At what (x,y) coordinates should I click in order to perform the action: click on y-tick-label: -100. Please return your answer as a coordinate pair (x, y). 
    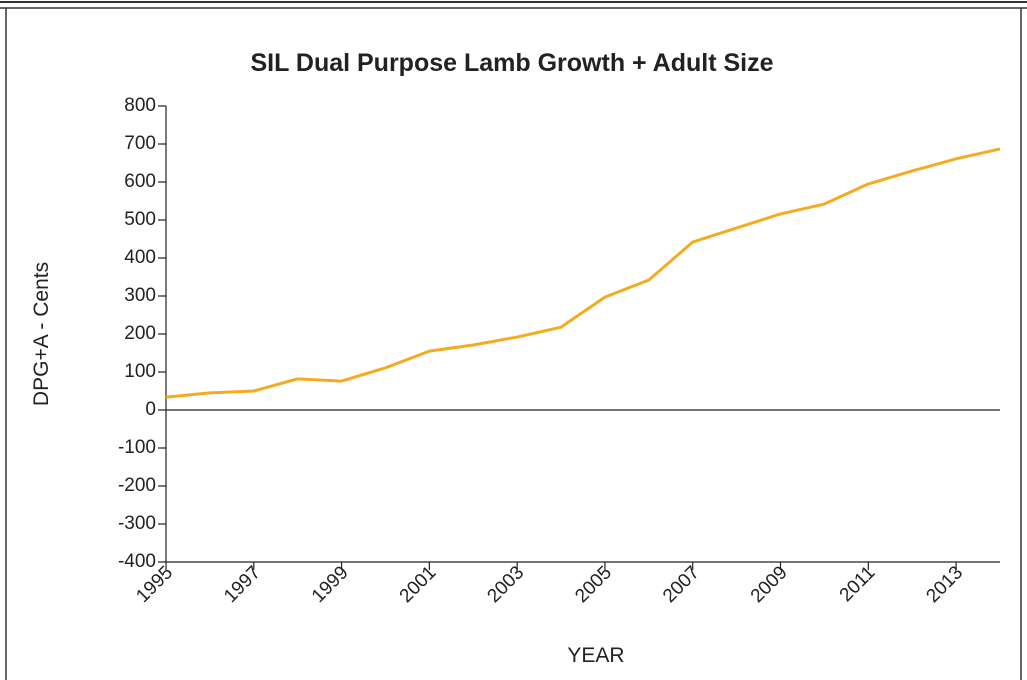
    Looking at the image, I should click on (137, 447).